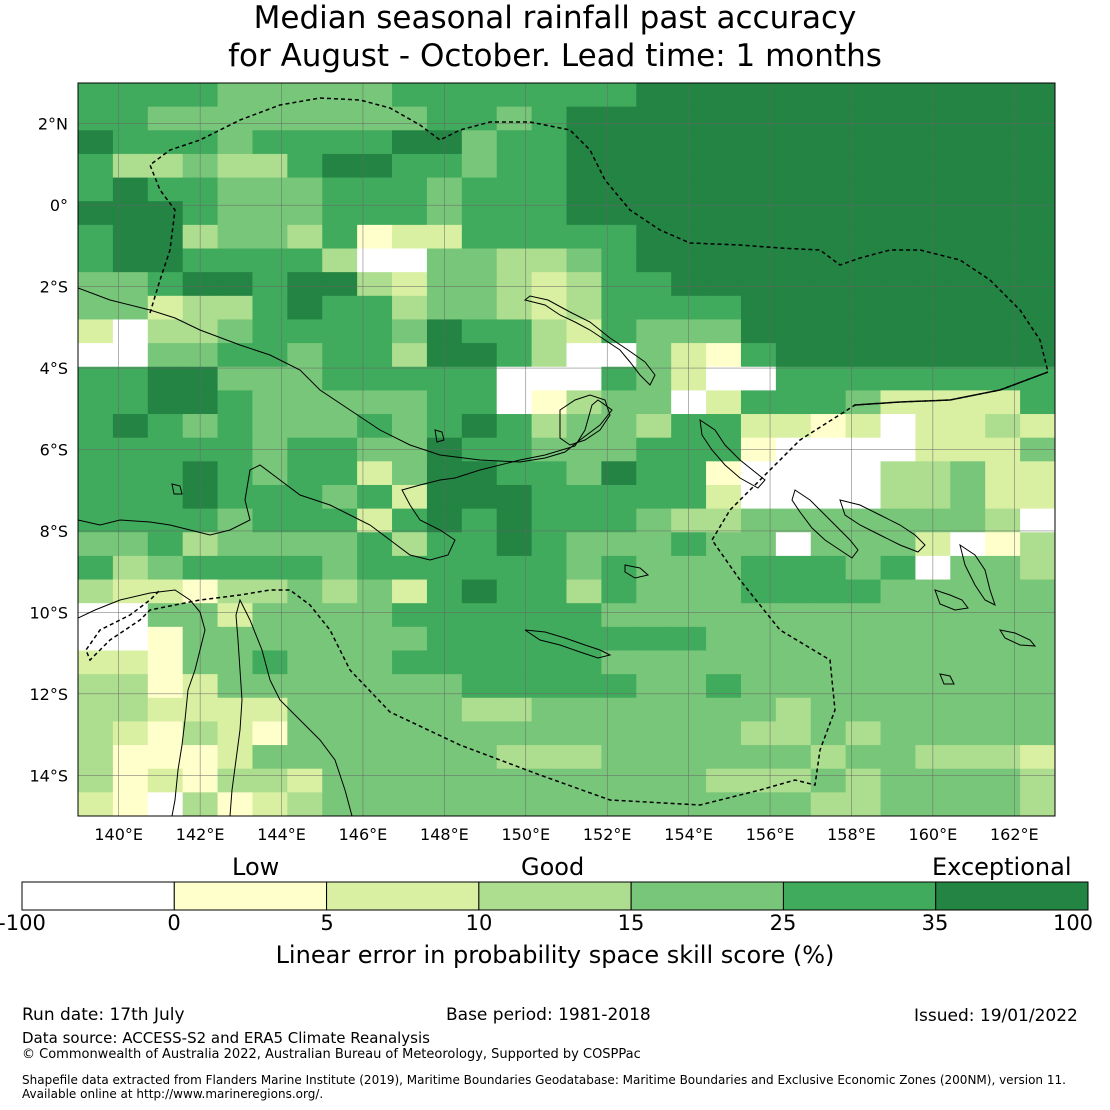 This screenshot has height=1110, width=1110. Describe the element at coordinates (103, 1015) in the screenshot. I see `run-date: Run date: 17th July` at that location.